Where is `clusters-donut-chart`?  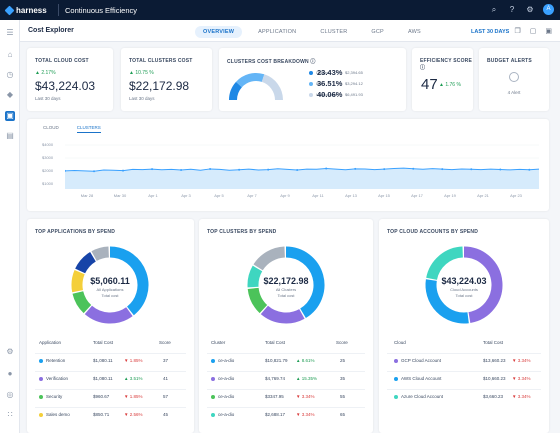
clusters-donut-chart is located at coordinates (286, 285).